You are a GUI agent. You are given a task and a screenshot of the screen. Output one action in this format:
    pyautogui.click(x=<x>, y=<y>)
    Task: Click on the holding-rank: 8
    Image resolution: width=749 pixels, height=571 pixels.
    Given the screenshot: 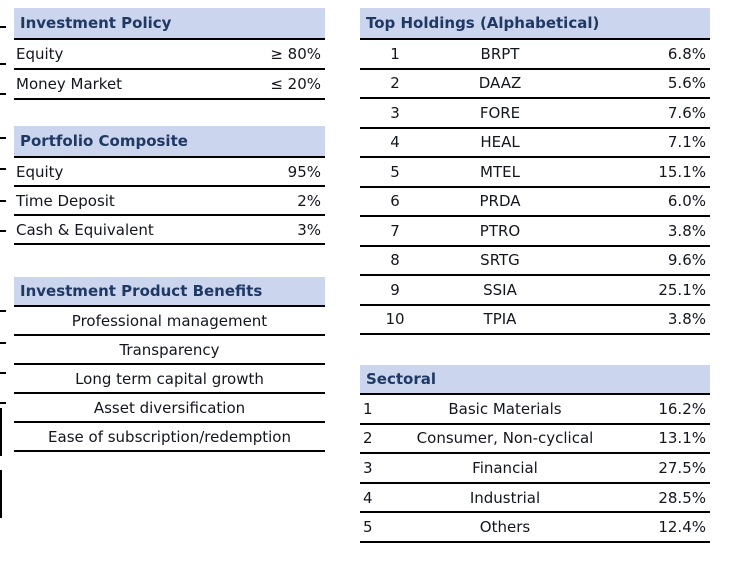 What is the action you would take?
    pyautogui.click(x=395, y=260)
    